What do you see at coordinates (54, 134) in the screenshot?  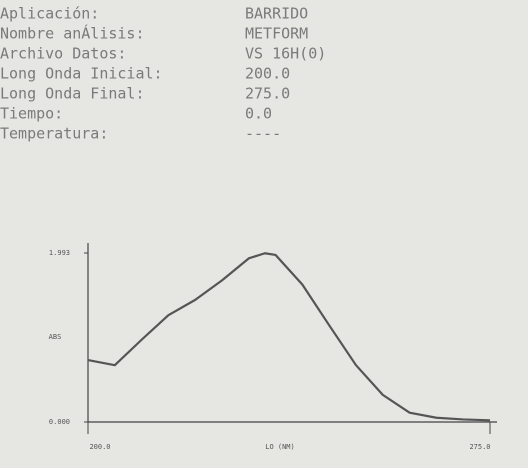 I see `field-label: Temperatura:` at bounding box center [54, 134].